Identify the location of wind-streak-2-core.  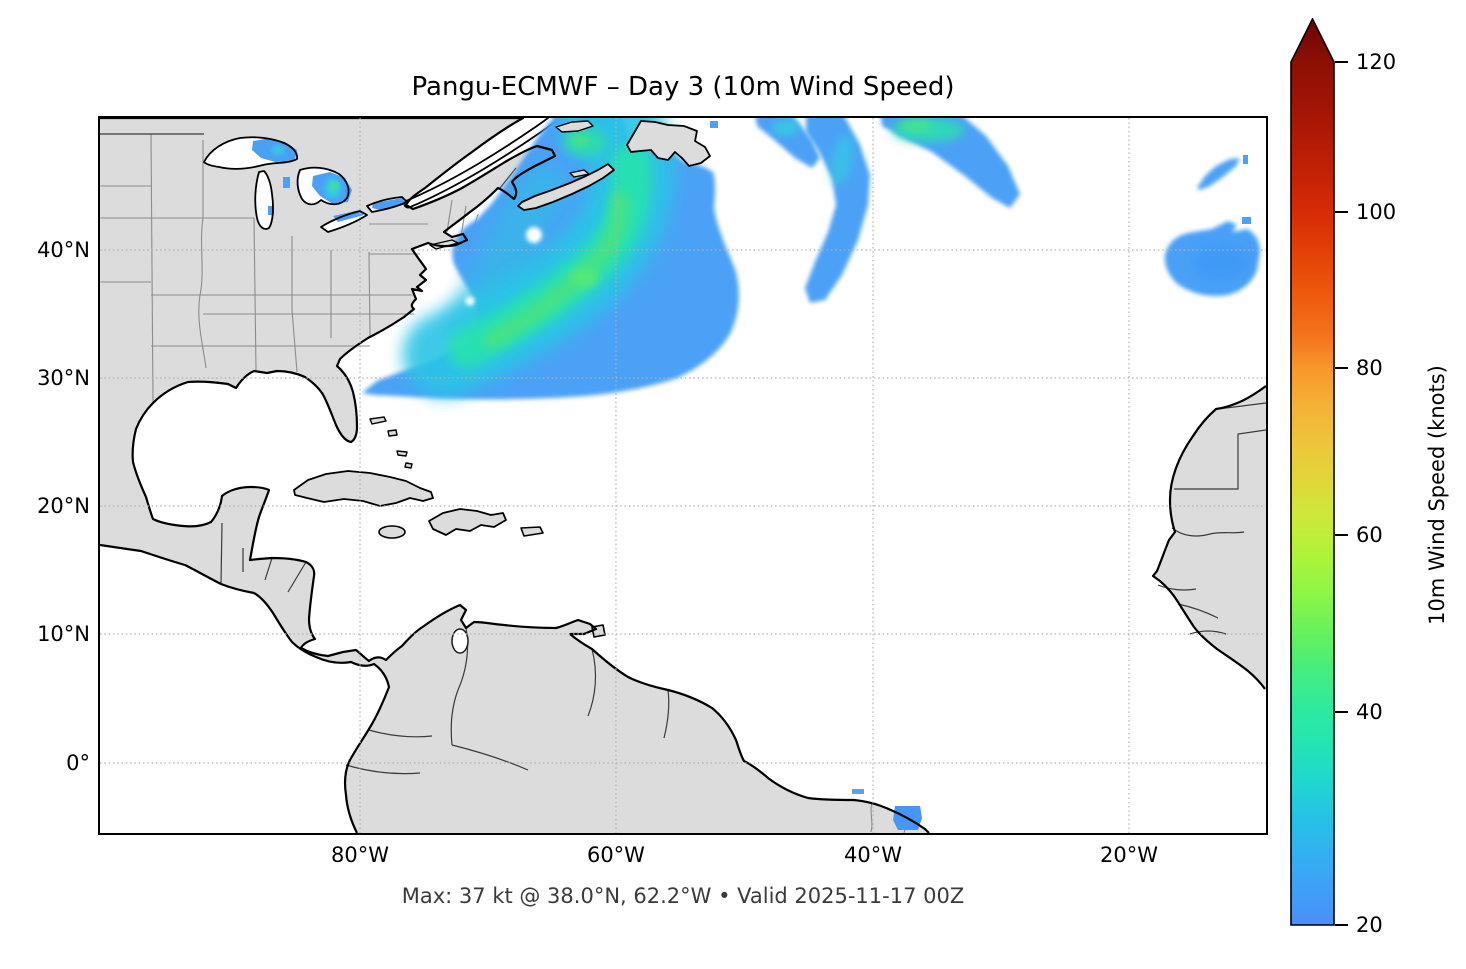
(842, 160).